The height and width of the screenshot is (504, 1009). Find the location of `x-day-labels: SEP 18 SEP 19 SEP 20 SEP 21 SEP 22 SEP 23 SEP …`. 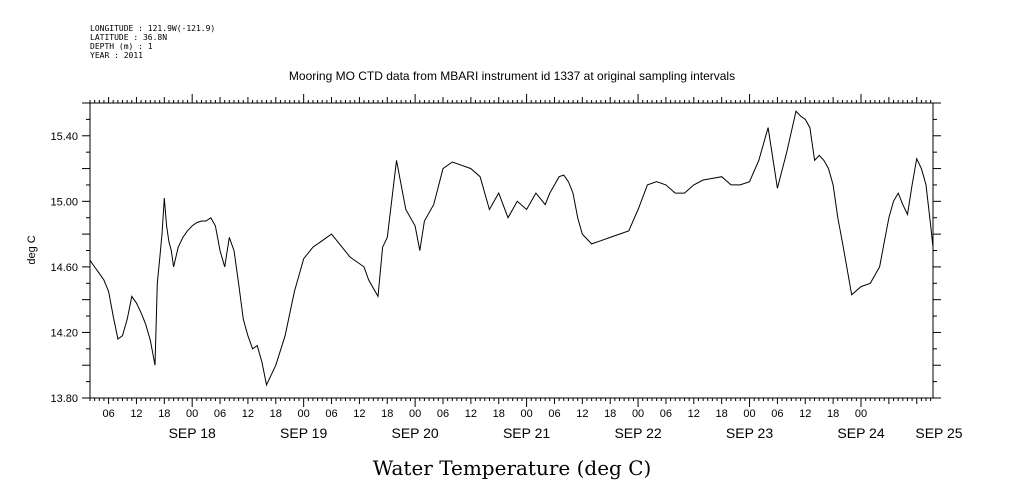

x-day-labels: SEP 18 SEP 19 SEP 20 SEP 21 SEP 22 SEP 23 SEP … is located at coordinates (566, 433).